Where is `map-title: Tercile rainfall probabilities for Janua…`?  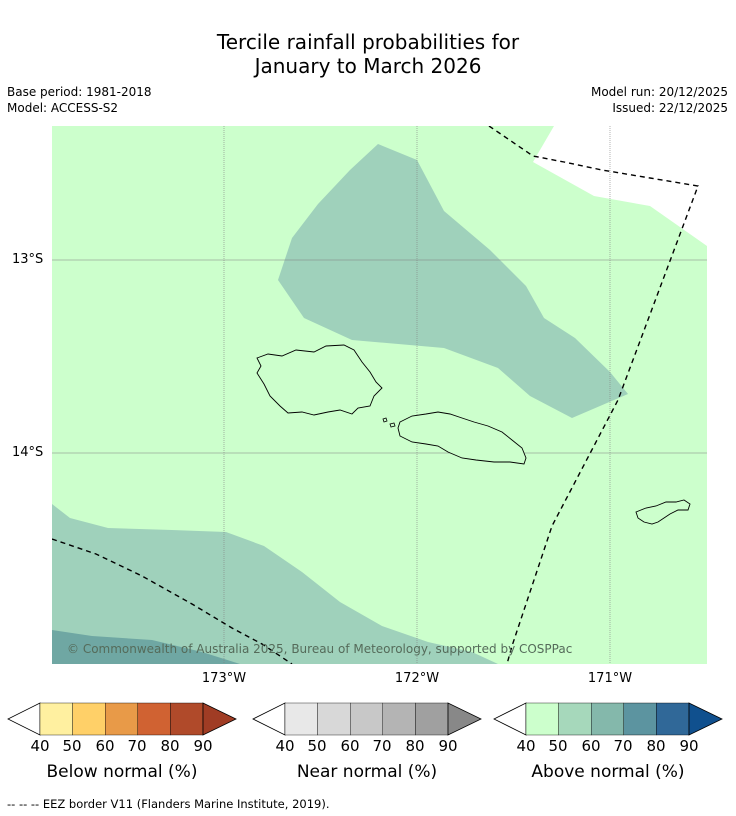 map-title: Tercile rainfall probabilities for Janua… is located at coordinates (368, 54).